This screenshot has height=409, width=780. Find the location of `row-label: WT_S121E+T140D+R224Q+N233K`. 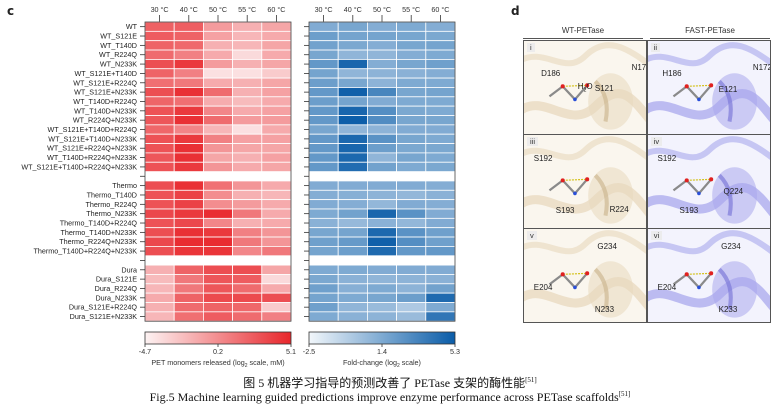

row-label: WT_S121E+T140D+R224Q+N233K is located at coordinates (79, 166).